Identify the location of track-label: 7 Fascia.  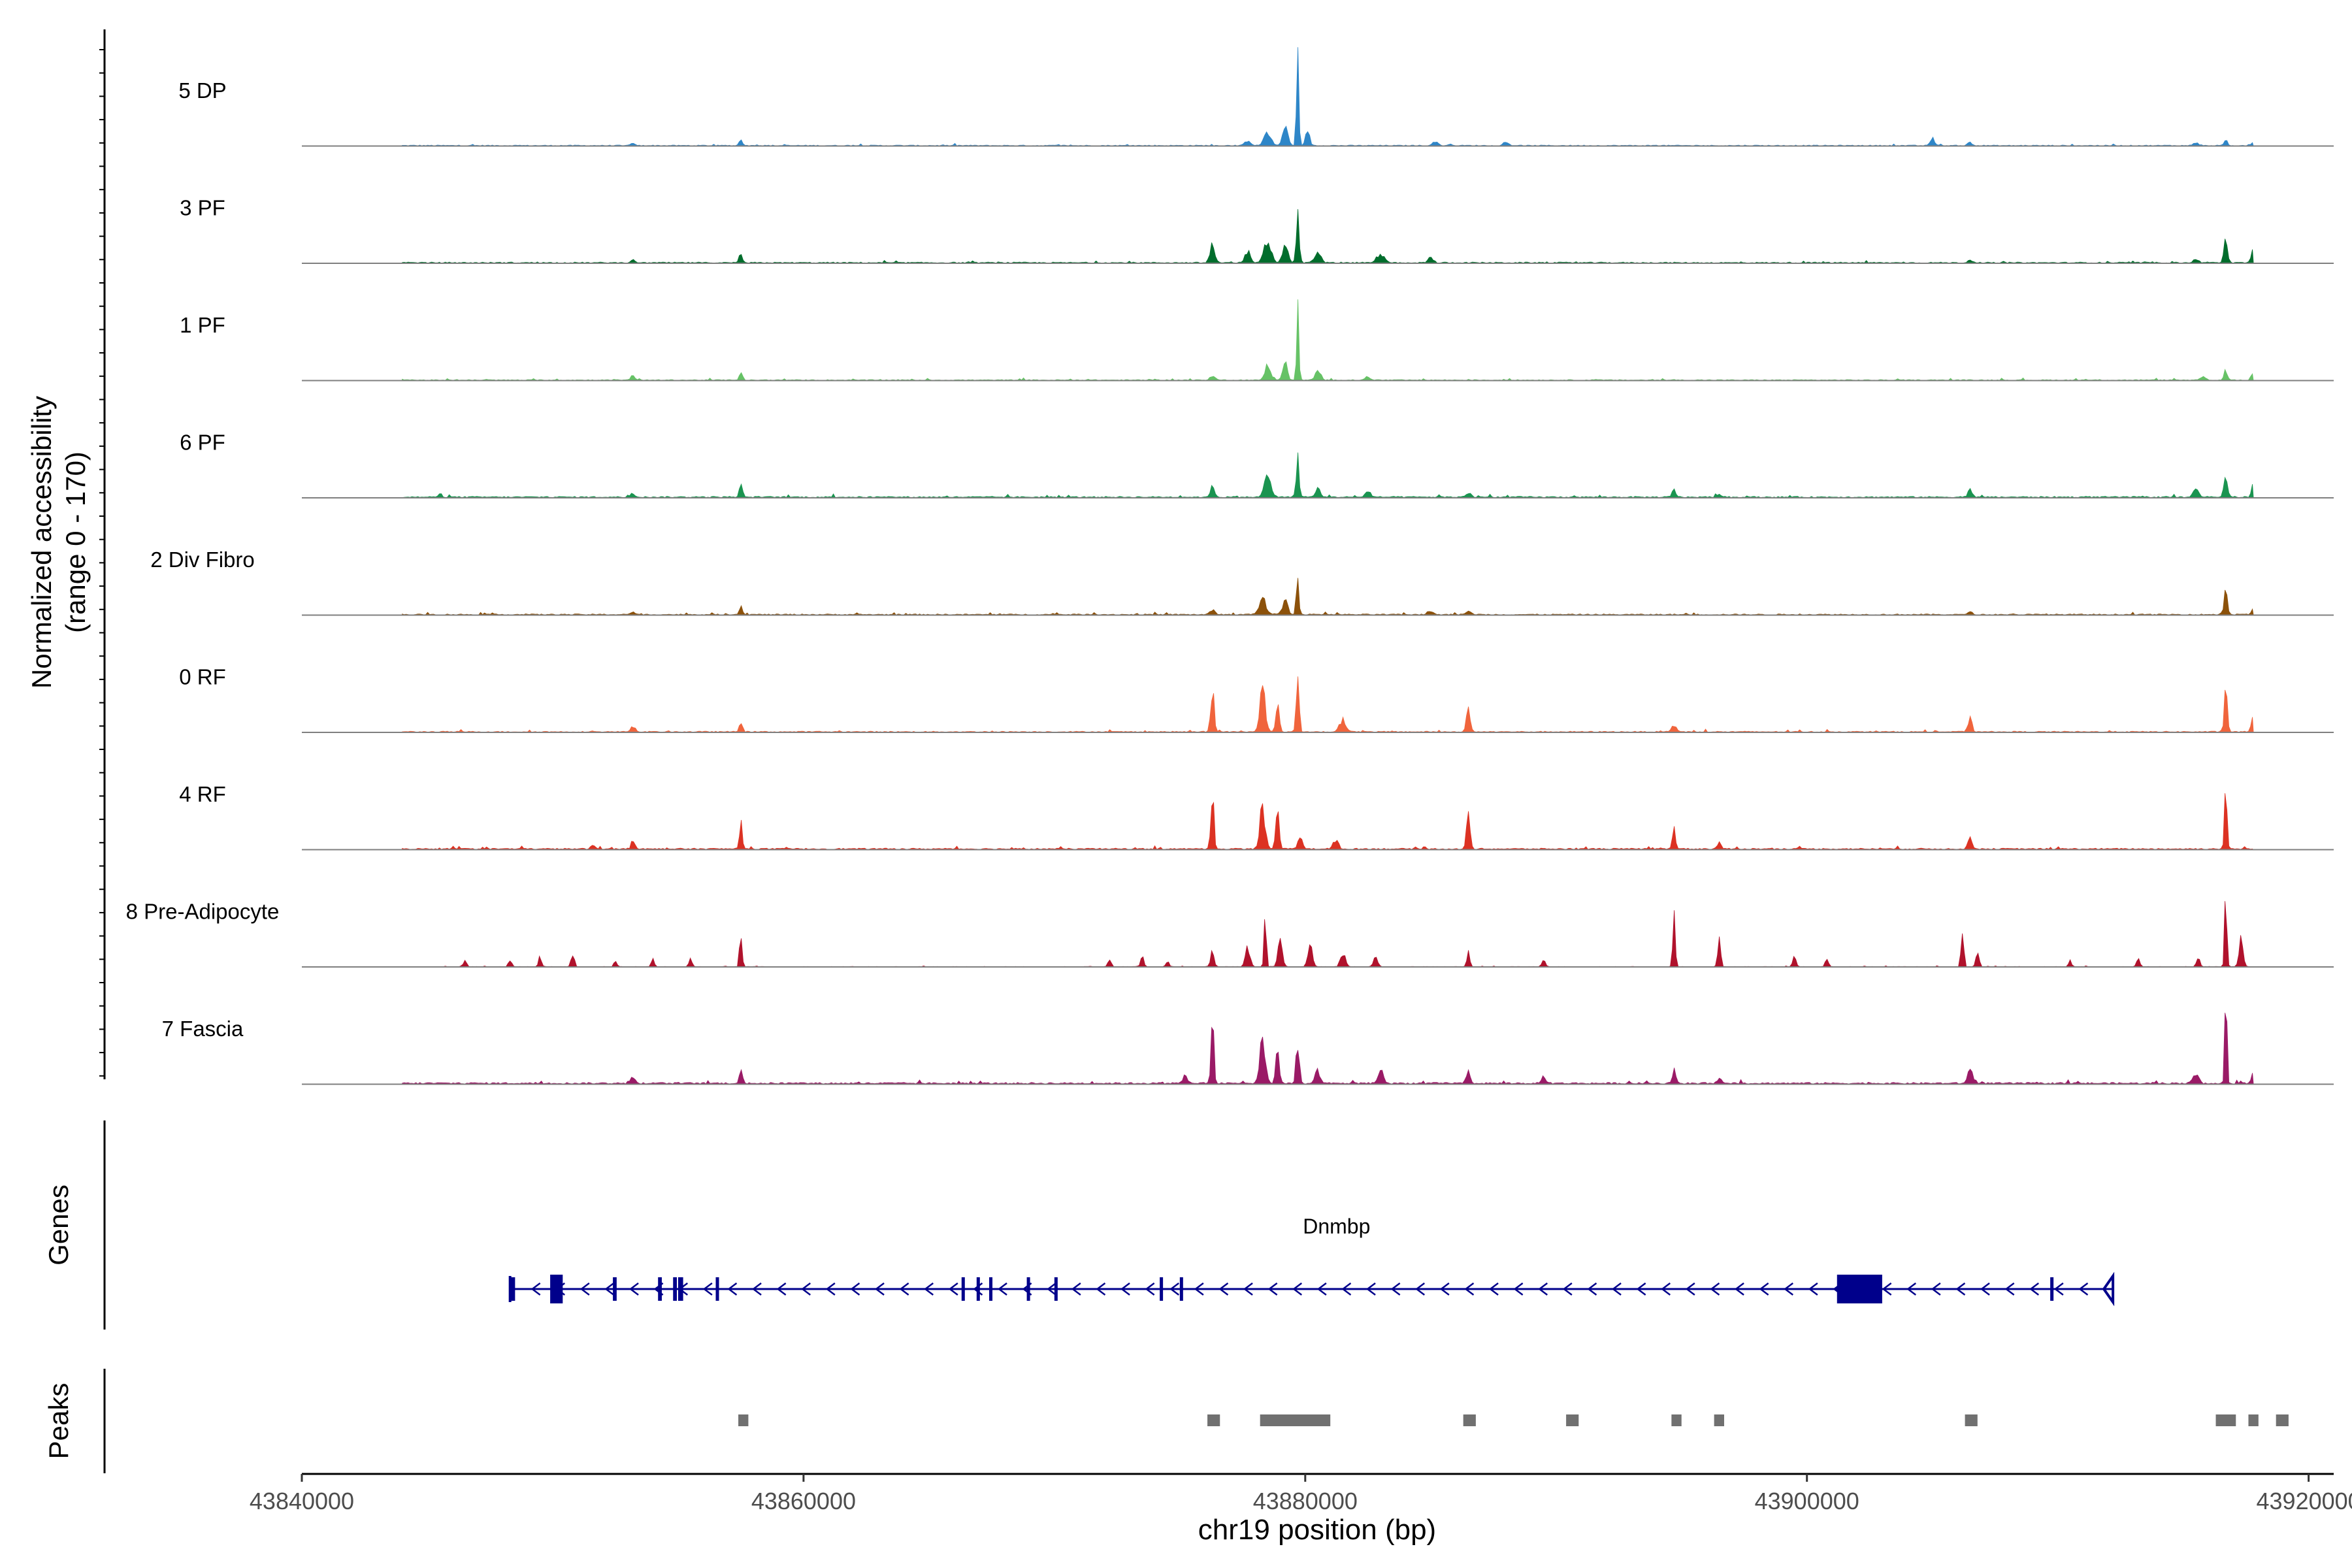
(203, 1029).